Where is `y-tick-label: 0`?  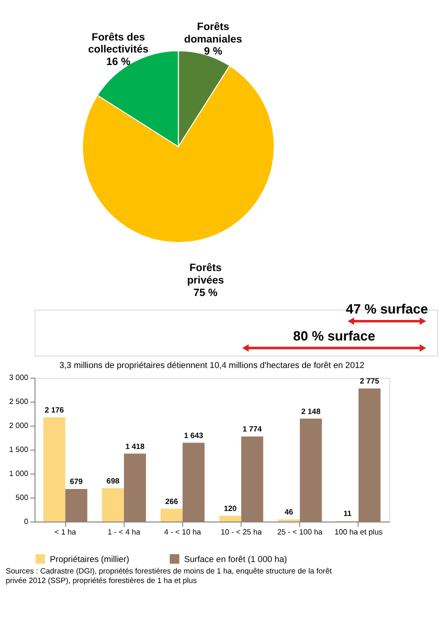 y-tick-label: 0 is located at coordinates (26, 521).